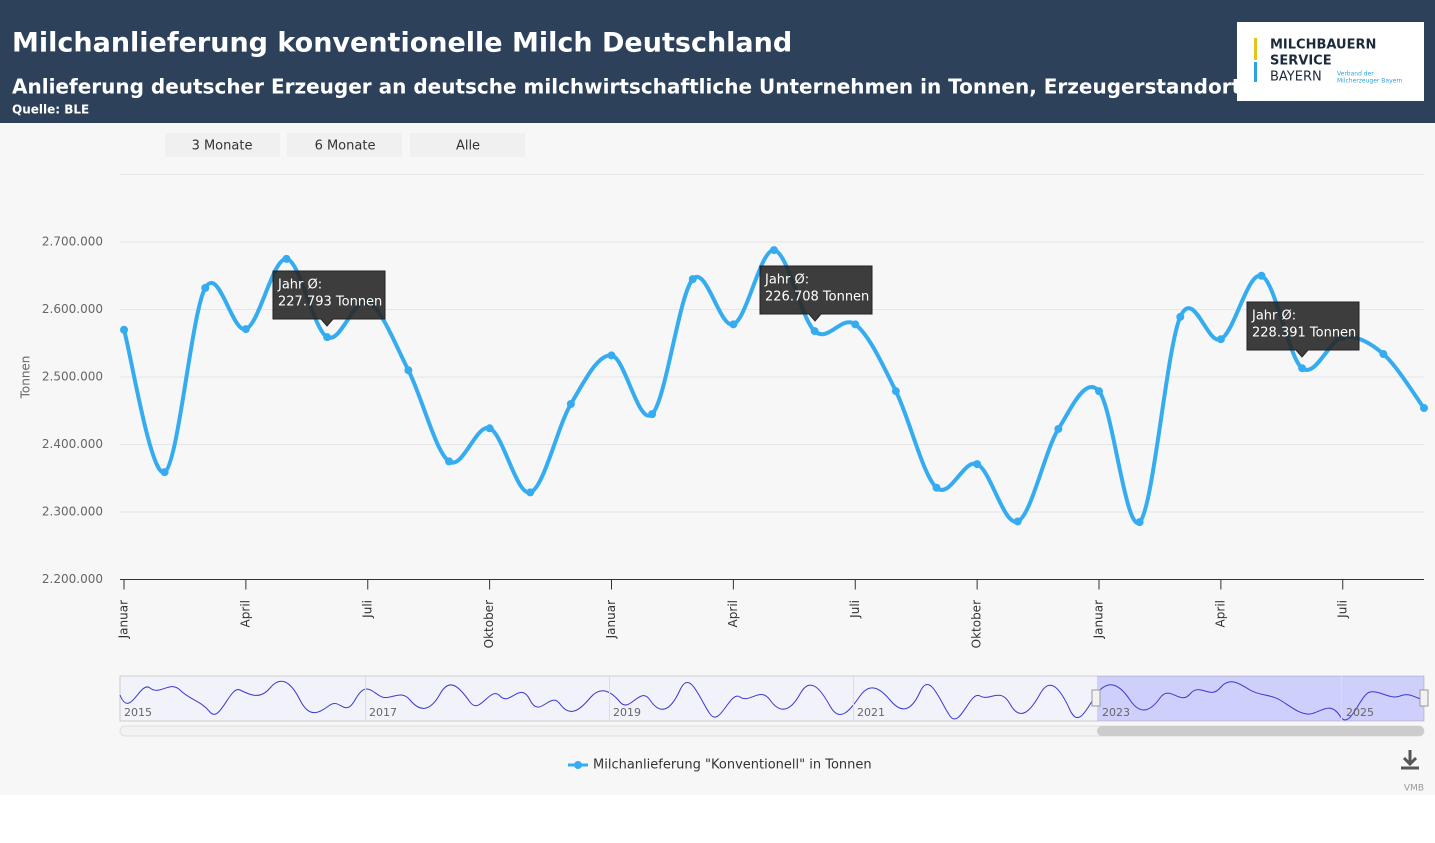 This screenshot has width=1435, height=843. What do you see at coordinates (1296, 77) in the screenshot?
I see `logo-text: BAYERN` at bounding box center [1296, 77].